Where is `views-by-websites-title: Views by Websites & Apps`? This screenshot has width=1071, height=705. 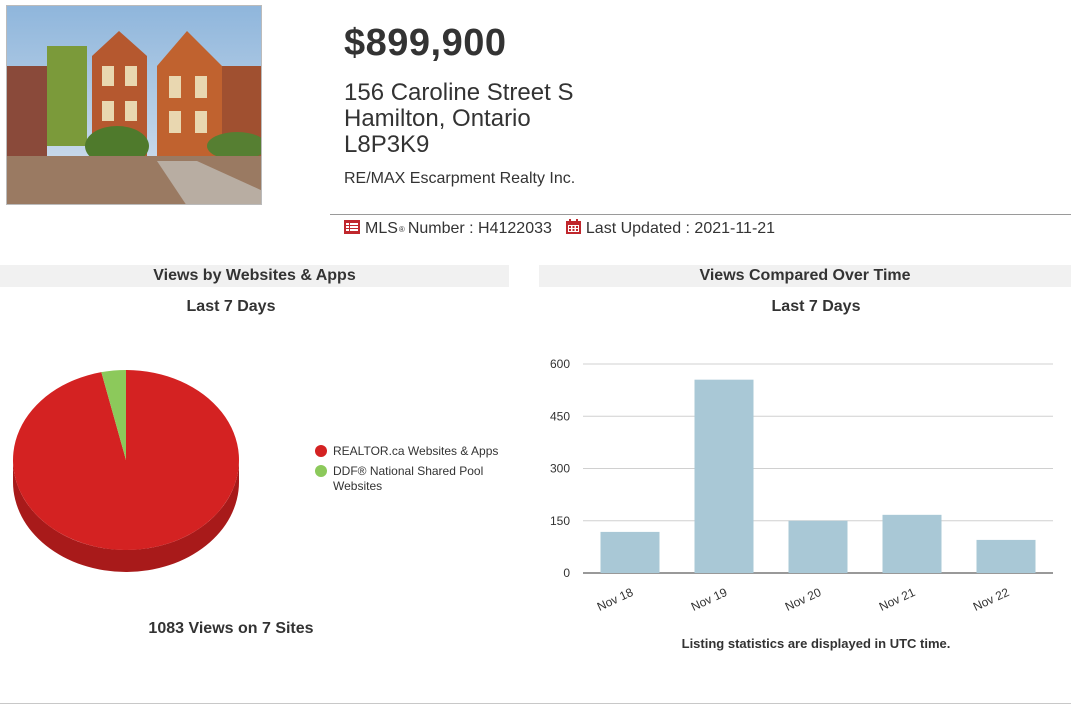 views-by-websites-title: Views by Websites & Apps is located at coordinates (254, 276).